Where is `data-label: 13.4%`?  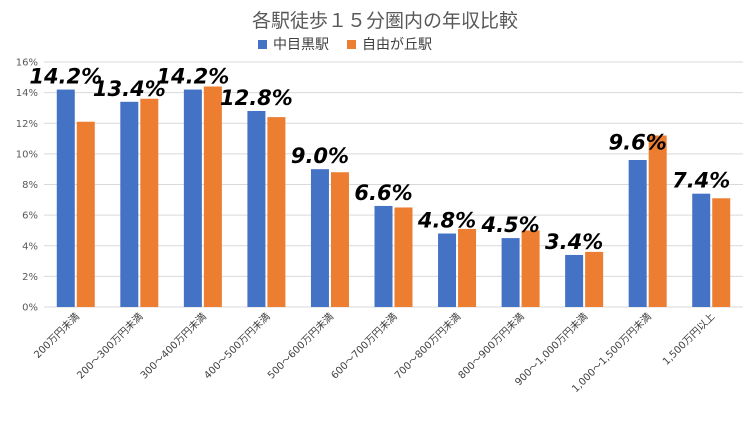
data-label: 13.4% is located at coordinates (129, 89).